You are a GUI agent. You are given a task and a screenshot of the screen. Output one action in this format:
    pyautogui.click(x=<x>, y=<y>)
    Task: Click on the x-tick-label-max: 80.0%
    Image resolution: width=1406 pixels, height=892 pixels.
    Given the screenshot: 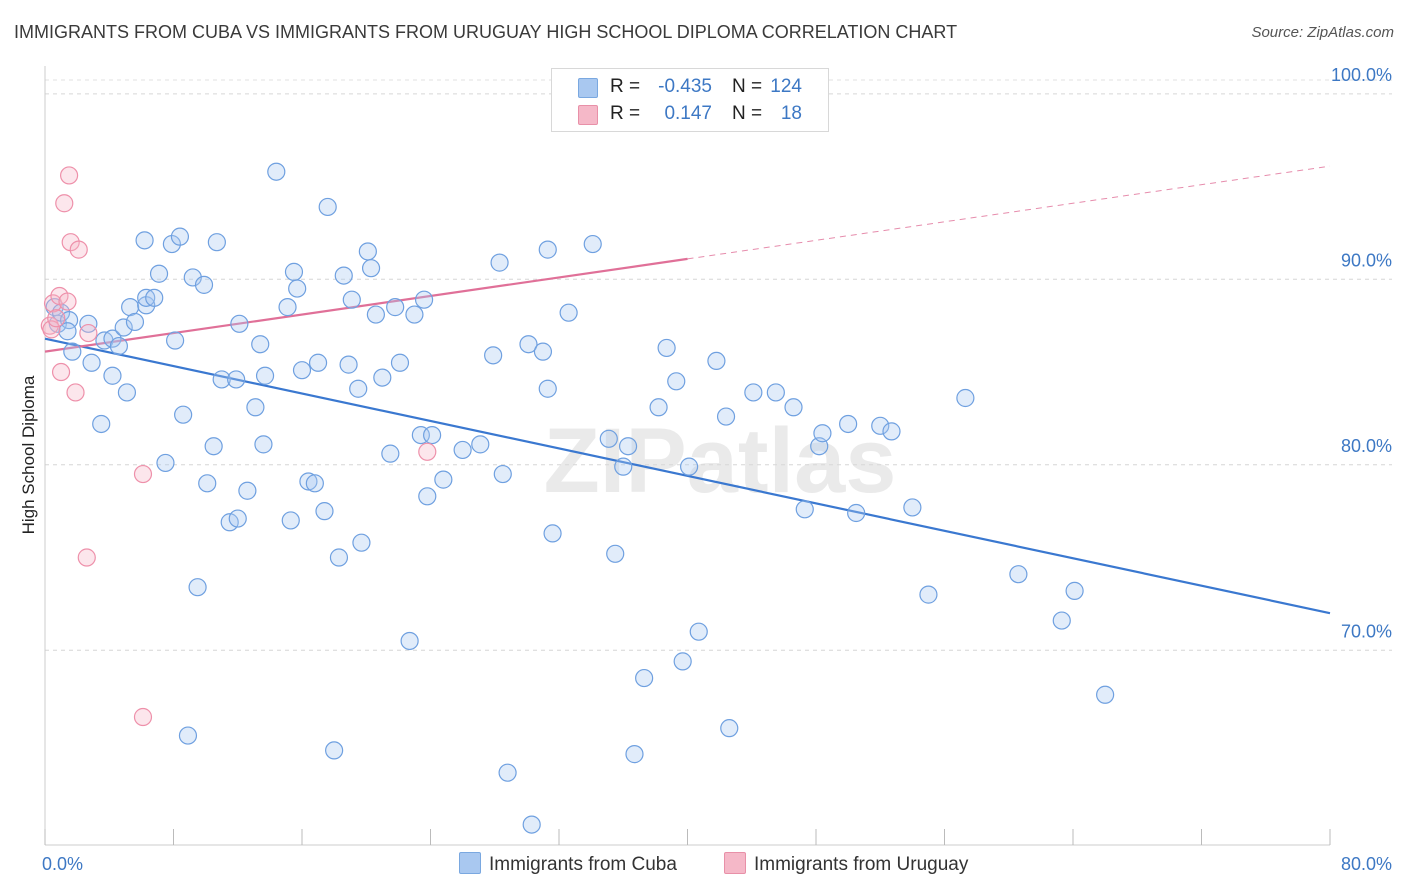 What is the action you would take?
    pyautogui.click(x=1366, y=864)
    